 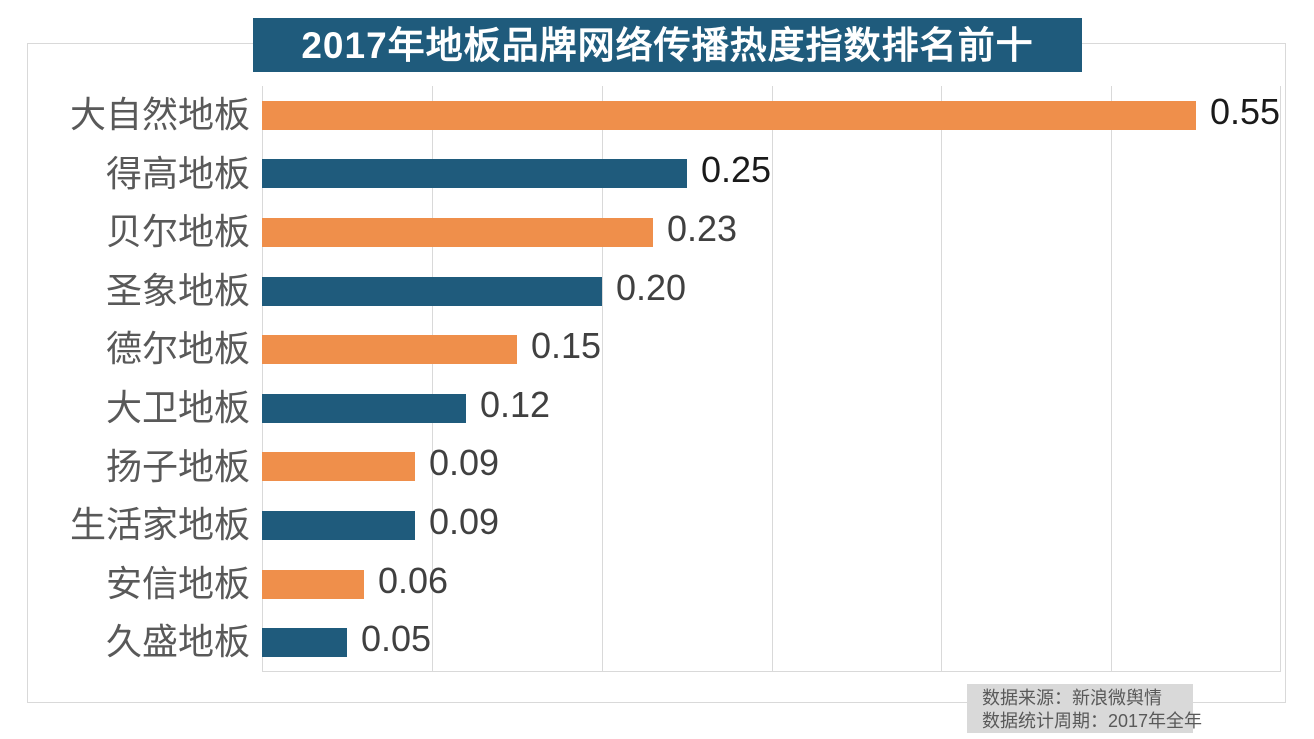 I want to click on value-label: 0.23, so click(x=702, y=228).